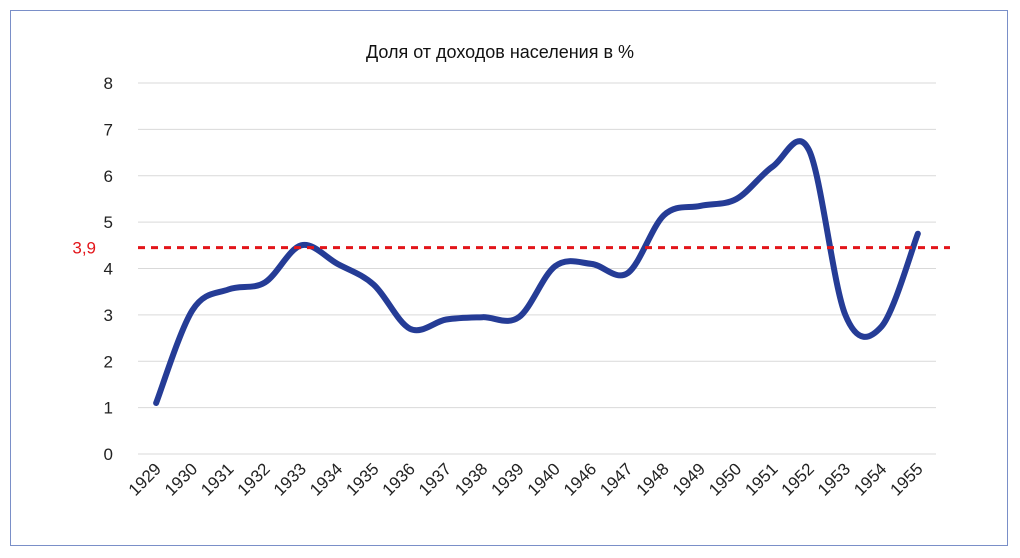 This screenshot has height=558, width=1020. What do you see at coordinates (362, 479) in the screenshot?
I see `x-tick-label: 1935` at bounding box center [362, 479].